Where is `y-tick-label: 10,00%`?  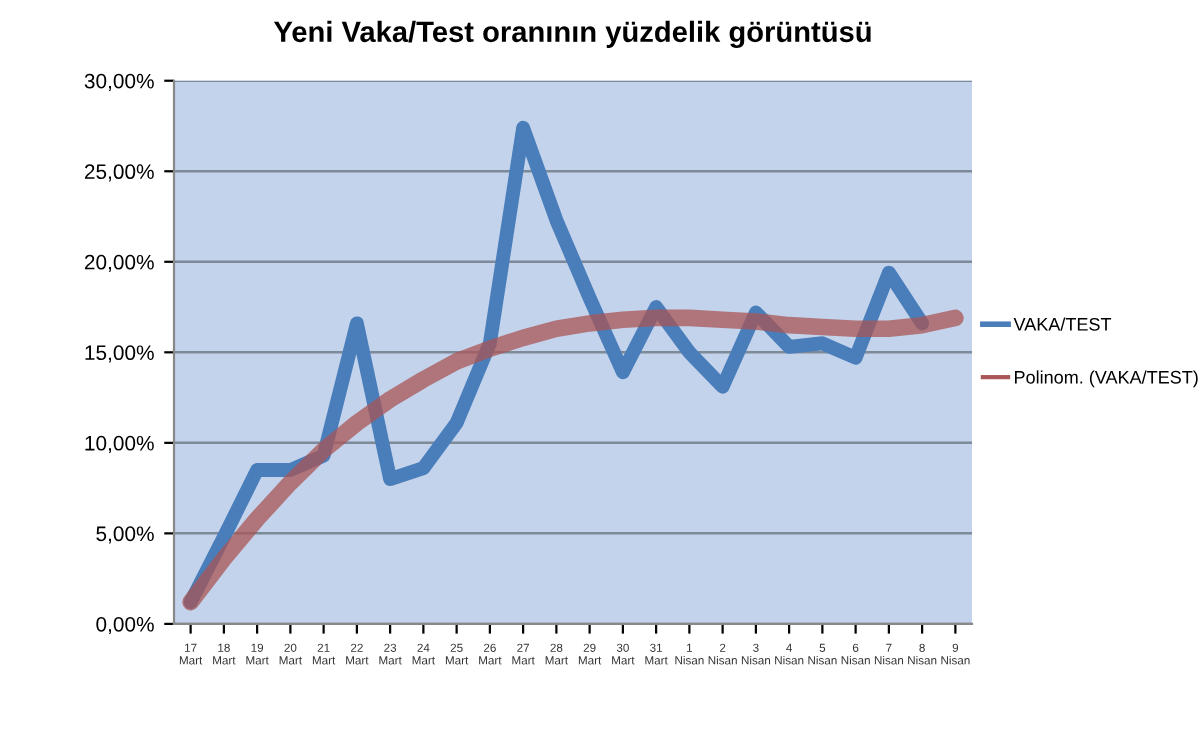
y-tick-label: 10,00% is located at coordinates (119, 444).